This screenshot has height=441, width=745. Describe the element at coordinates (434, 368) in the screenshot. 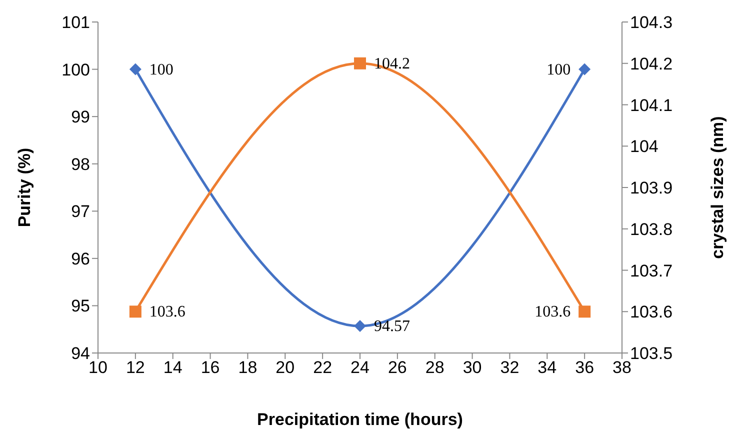

I see `x-tick-label: 28` at that location.